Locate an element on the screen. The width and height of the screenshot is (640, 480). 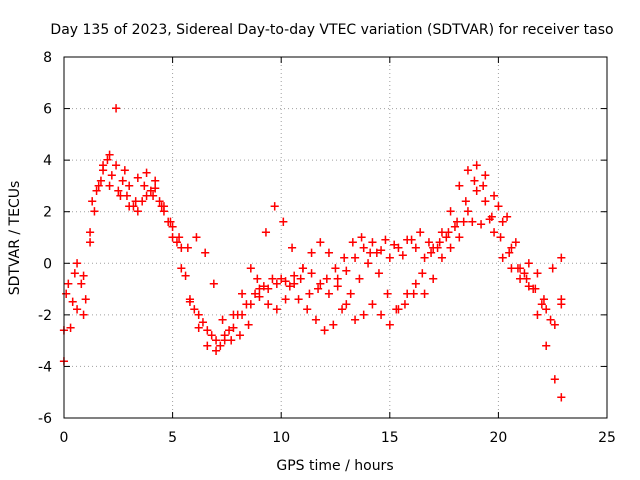
x-tick-label: 10 is located at coordinates (281, 438).